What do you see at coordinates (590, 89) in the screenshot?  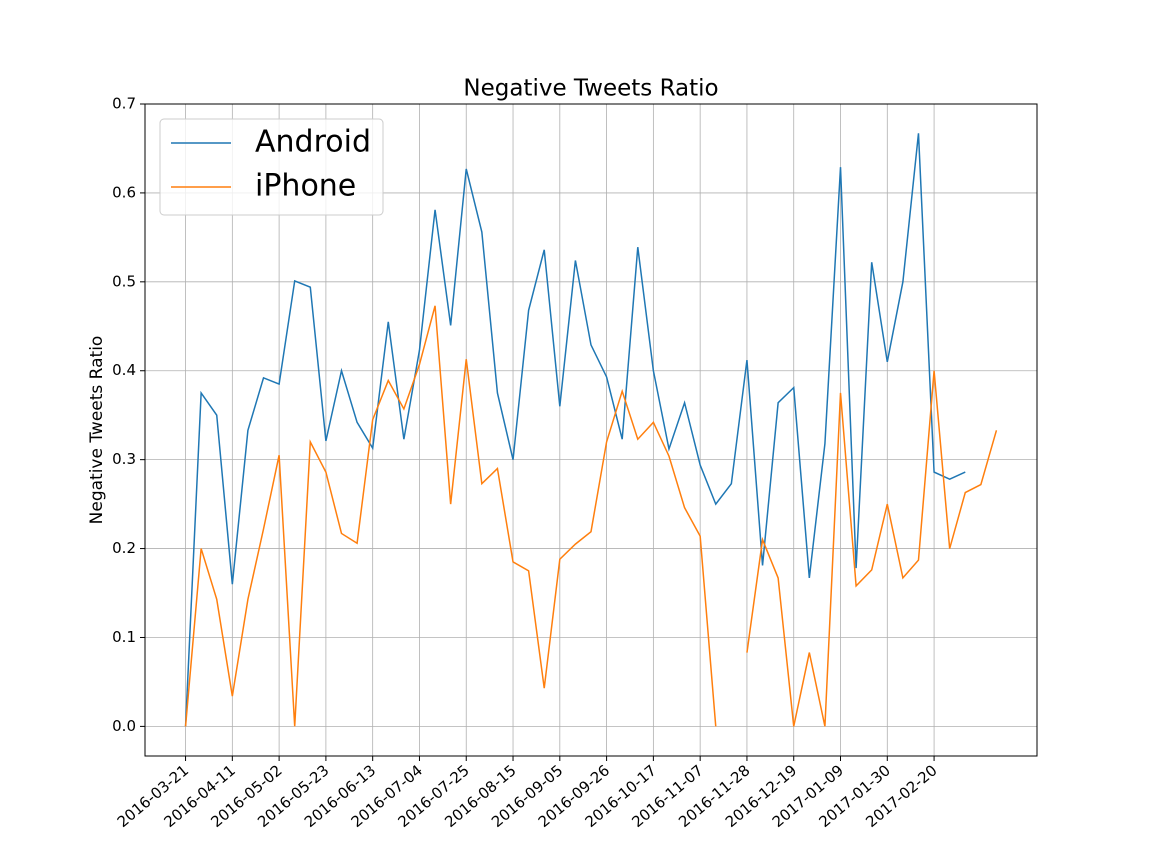 I see `chart-title: Negative Tweets Ratio` at bounding box center [590, 89].